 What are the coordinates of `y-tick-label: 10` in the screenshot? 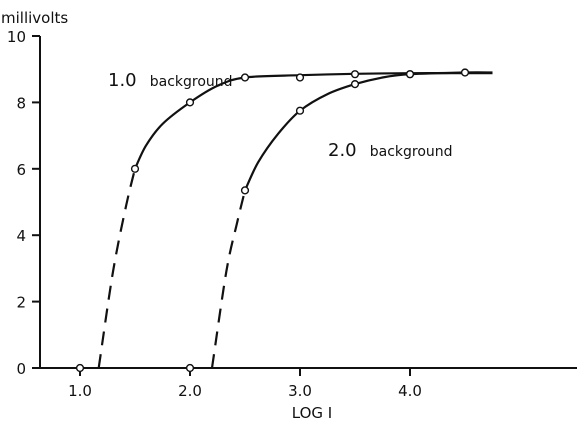 It's located at (16, 37).